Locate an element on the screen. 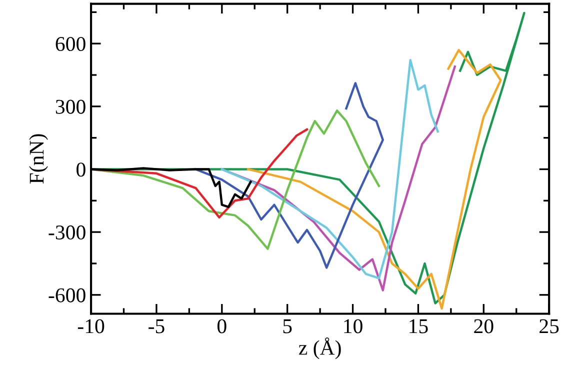 This screenshot has width=569, height=378. x-tick-label: 20 is located at coordinates (484, 326).